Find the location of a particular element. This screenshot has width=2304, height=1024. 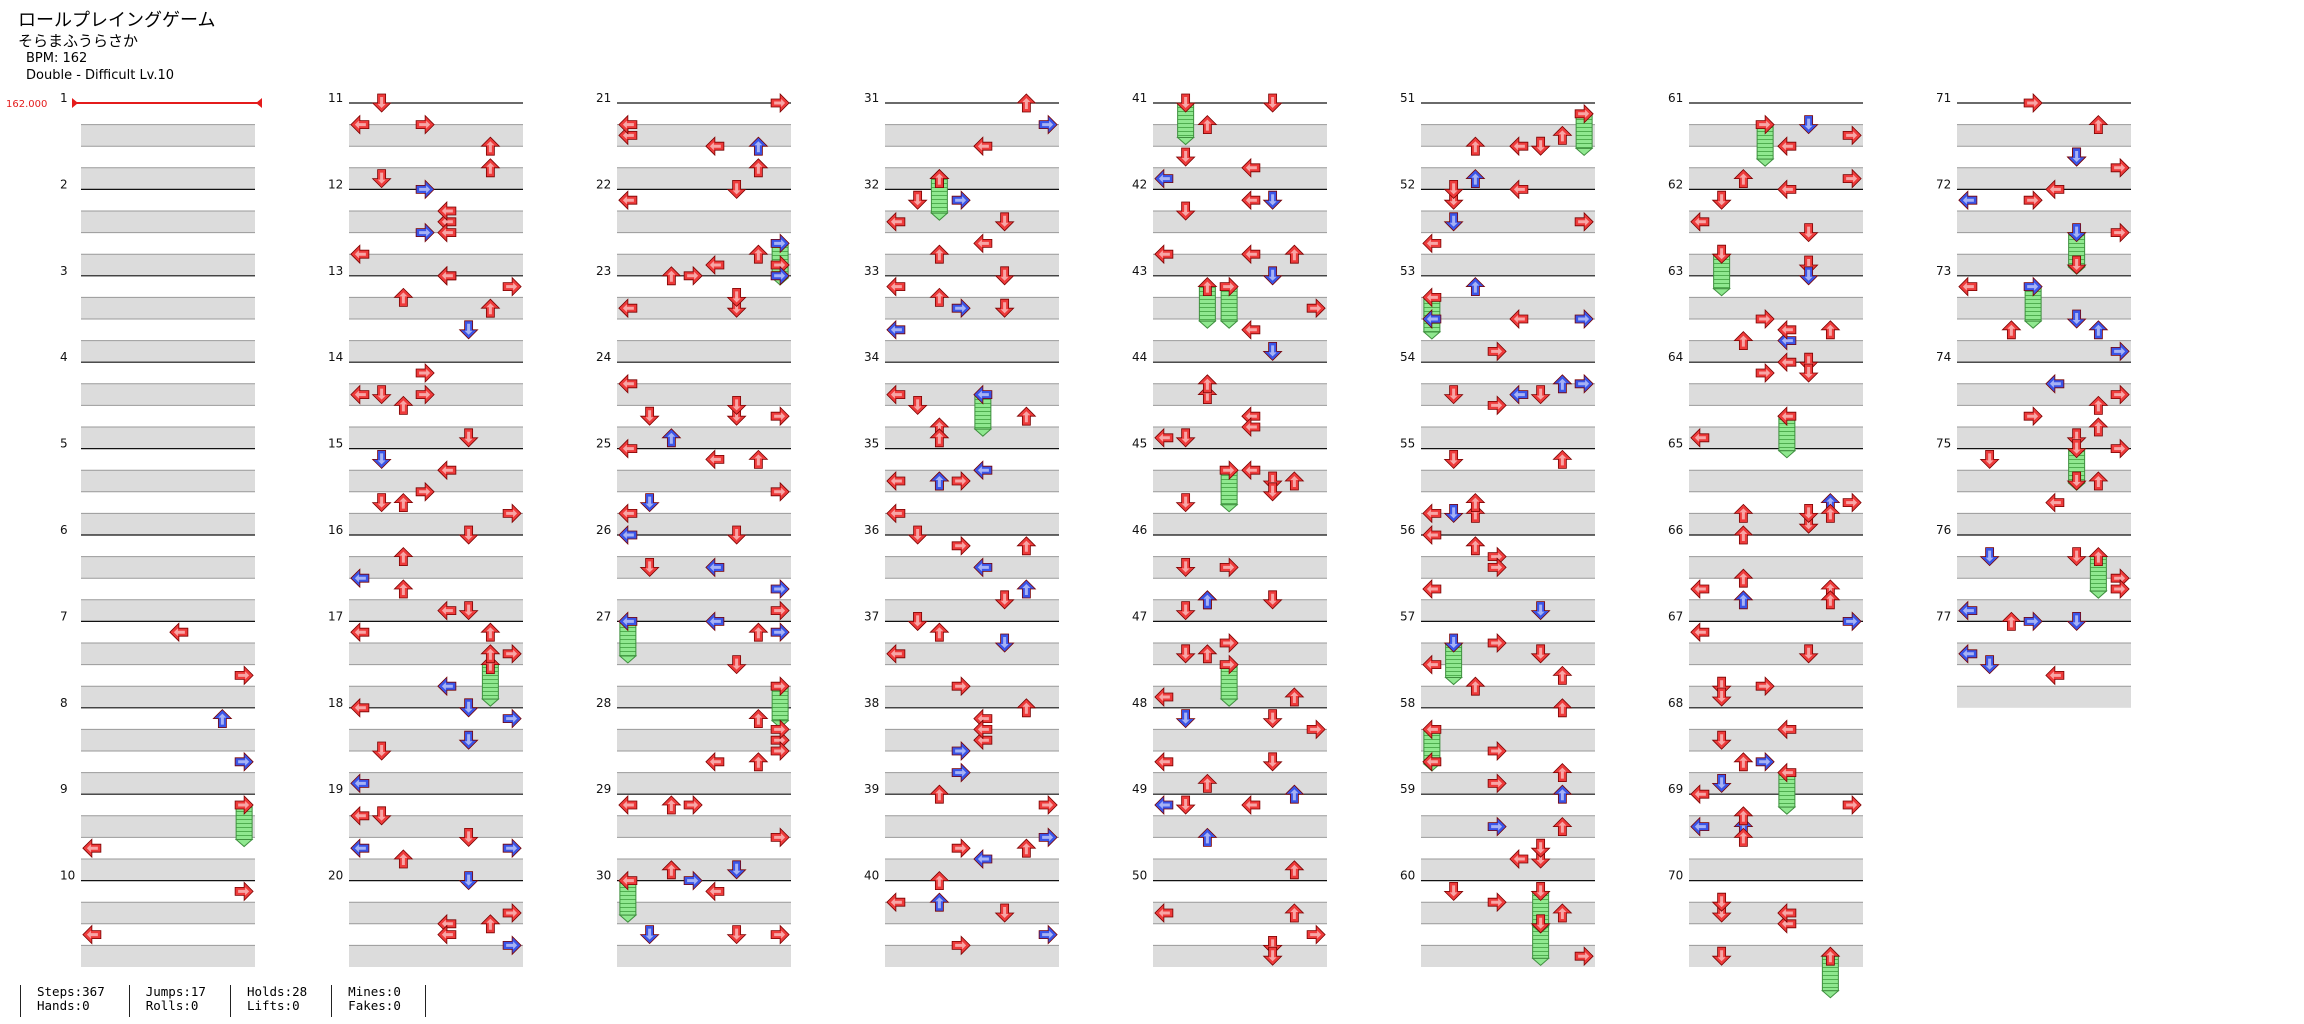

stat-hands: Hands:0 is located at coordinates (63, 1005).